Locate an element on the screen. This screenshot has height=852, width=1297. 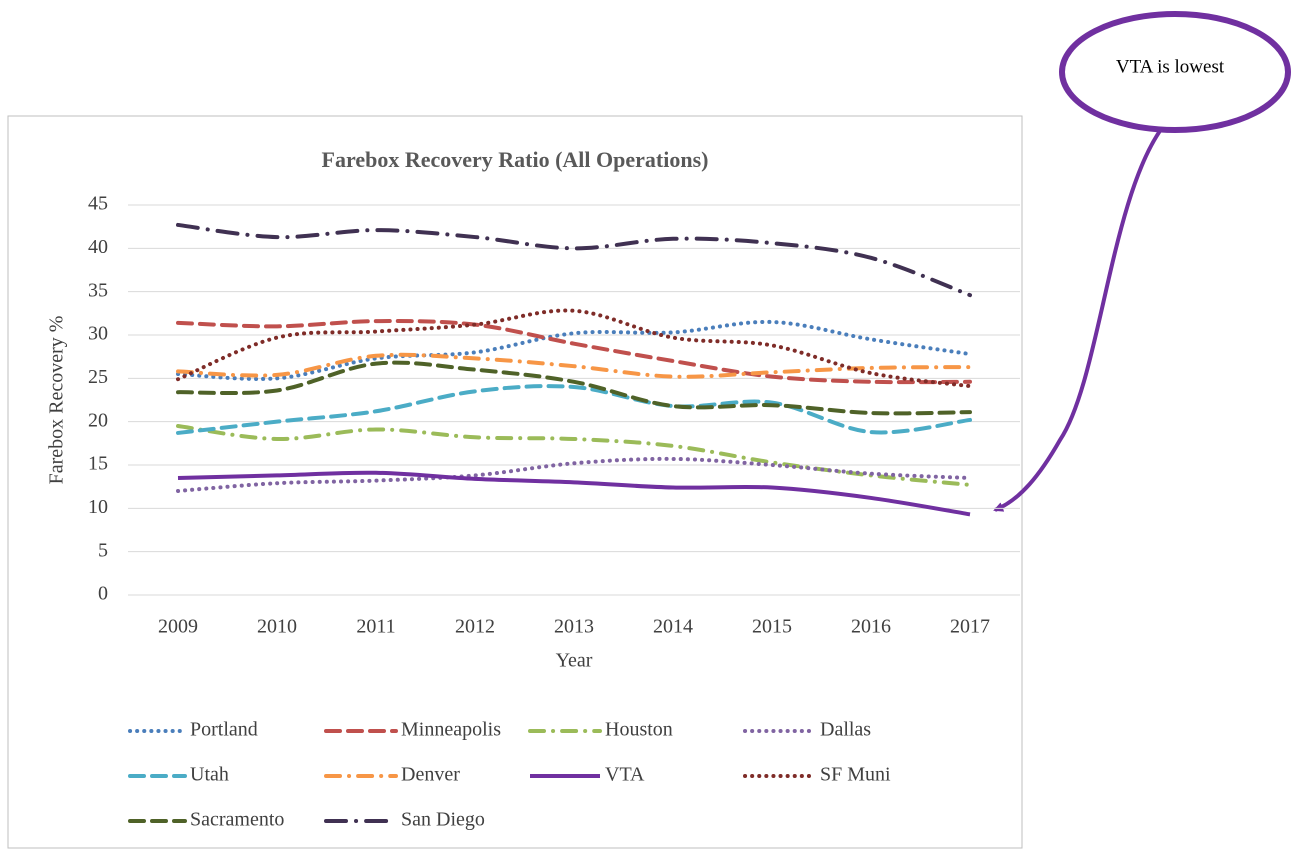
legend-label: Dallas is located at coordinates (845, 730).